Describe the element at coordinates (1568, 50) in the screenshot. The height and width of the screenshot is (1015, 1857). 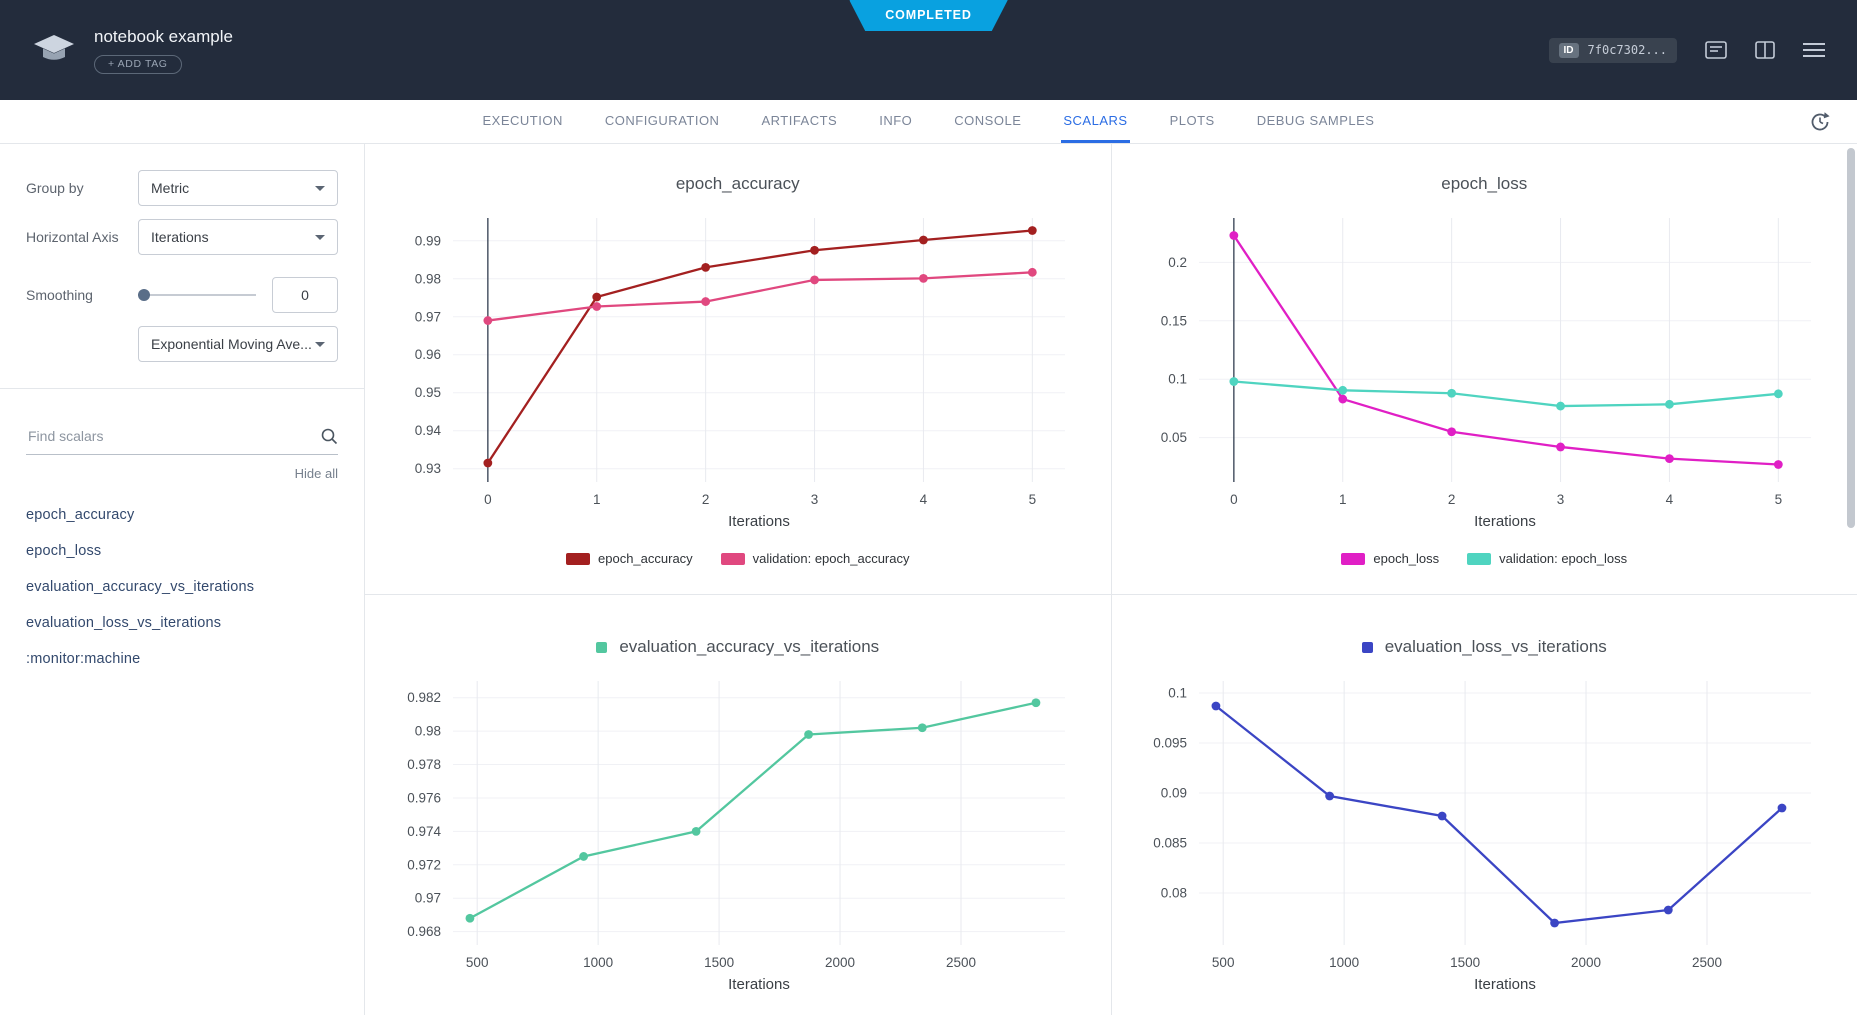
I see `id-badge-label: ID` at that location.